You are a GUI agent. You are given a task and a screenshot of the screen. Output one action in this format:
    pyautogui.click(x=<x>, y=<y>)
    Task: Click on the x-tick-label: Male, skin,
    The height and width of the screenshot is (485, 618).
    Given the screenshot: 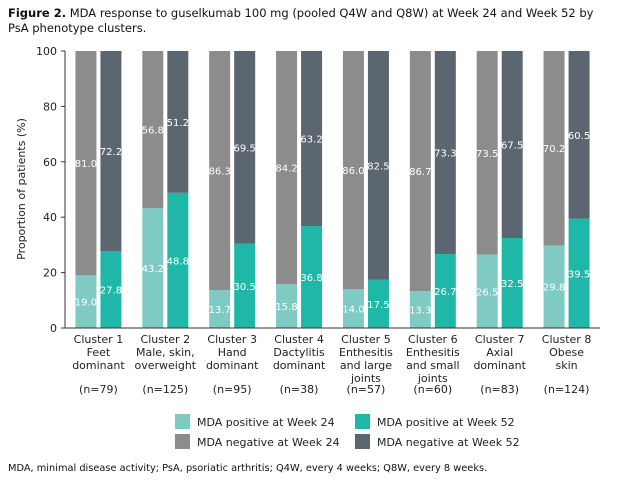 What is the action you would take?
    pyautogui.click(x=165, y=352)
    